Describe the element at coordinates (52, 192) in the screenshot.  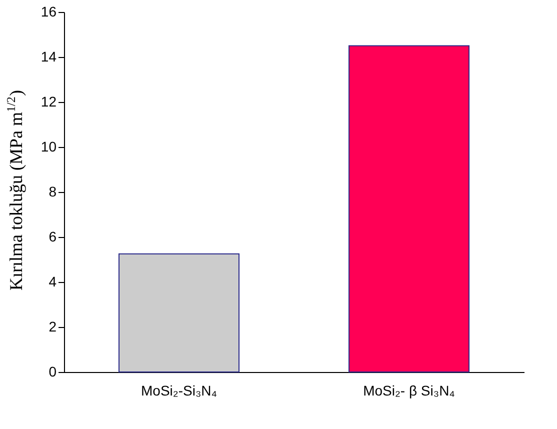
I see `y-tick-label: 8` at that location.